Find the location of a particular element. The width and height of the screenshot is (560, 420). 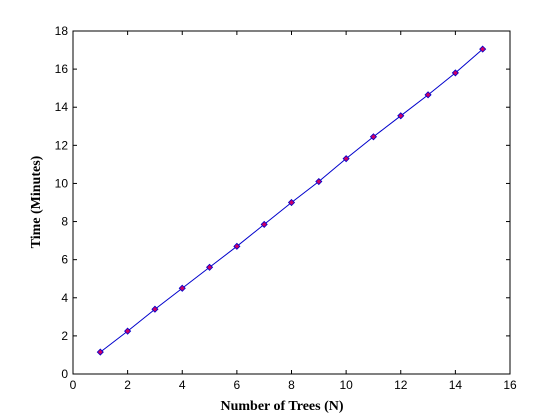

y-axis-label: Time (Minutes) is located at coordinates (36, 201).